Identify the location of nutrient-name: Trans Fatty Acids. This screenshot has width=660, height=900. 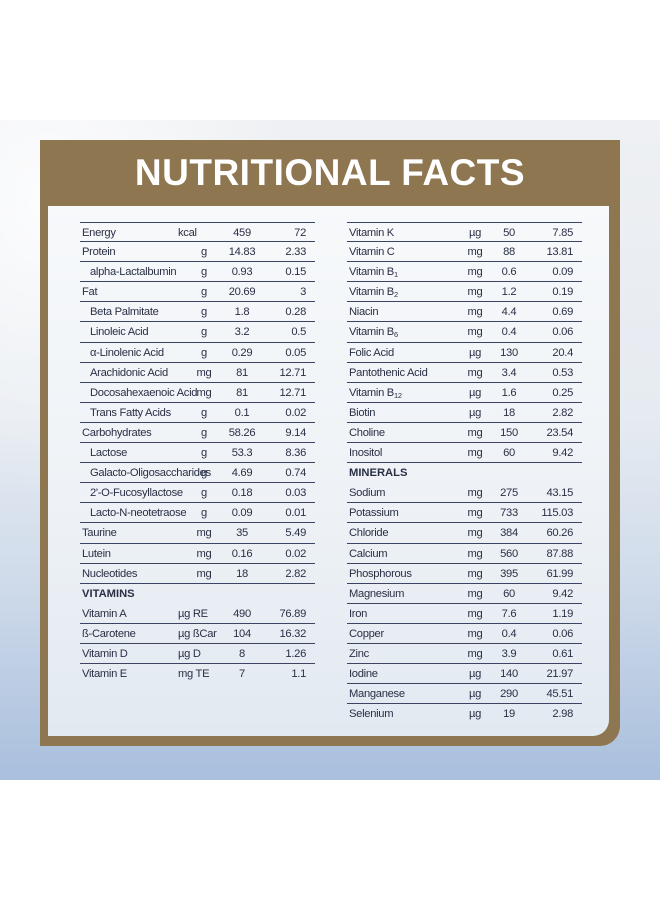
(130, 413).